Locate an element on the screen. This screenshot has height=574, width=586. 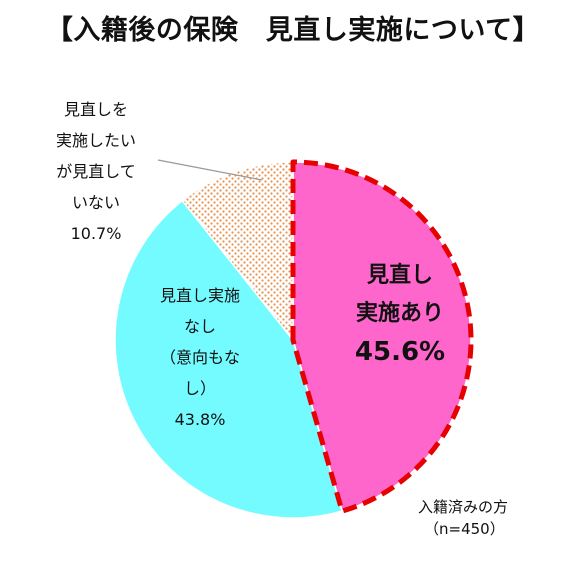
leader-line is located at coordinates (210, 170).